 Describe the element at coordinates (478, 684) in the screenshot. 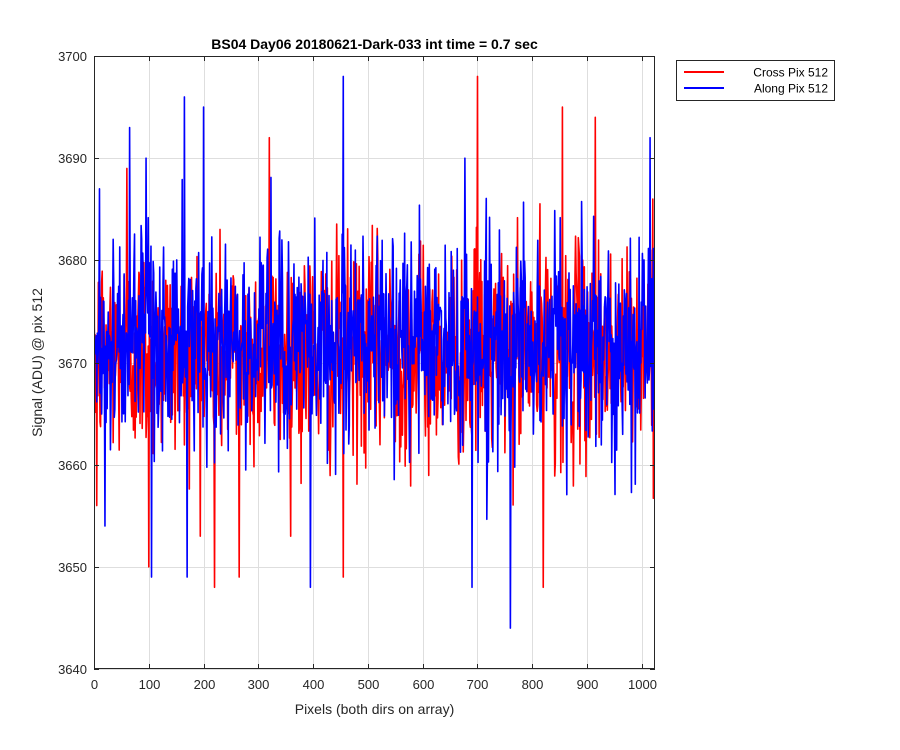

I see `x-tick-label: 700` at that location.